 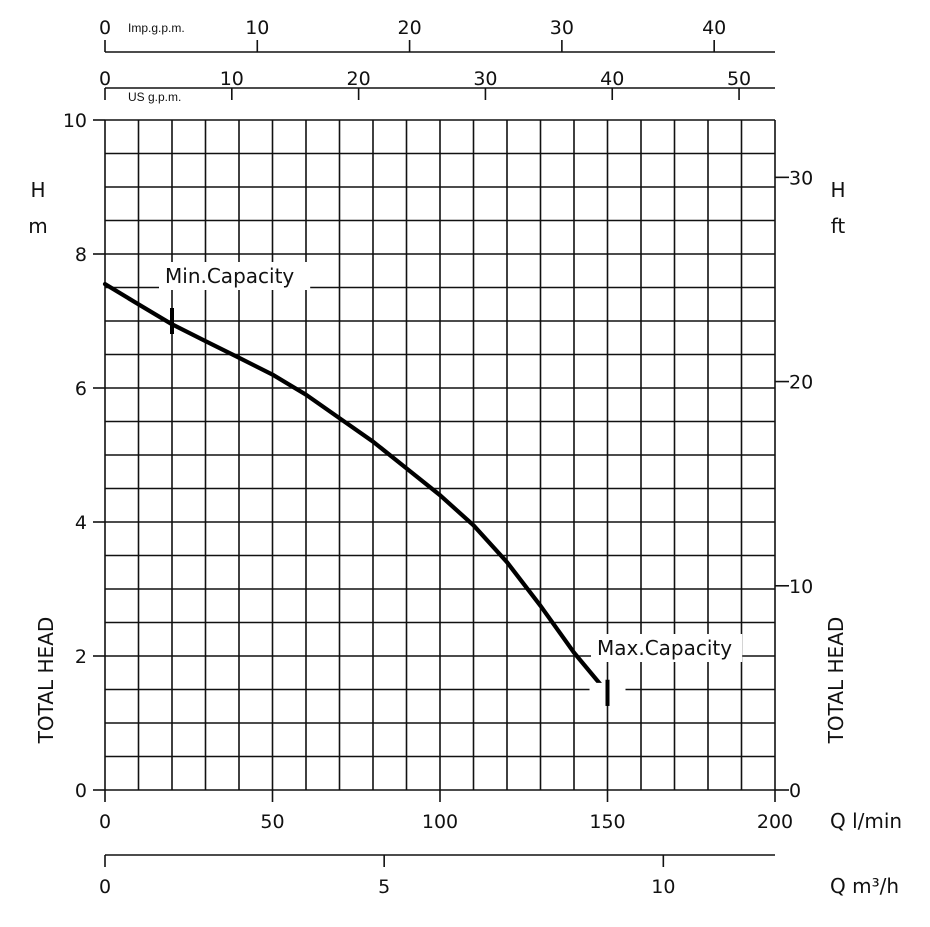 What do you see at coordinates (105, 79) in the screenshot?
I see `us-gpm-tick-label: 0` at bounding box center [105, 79].